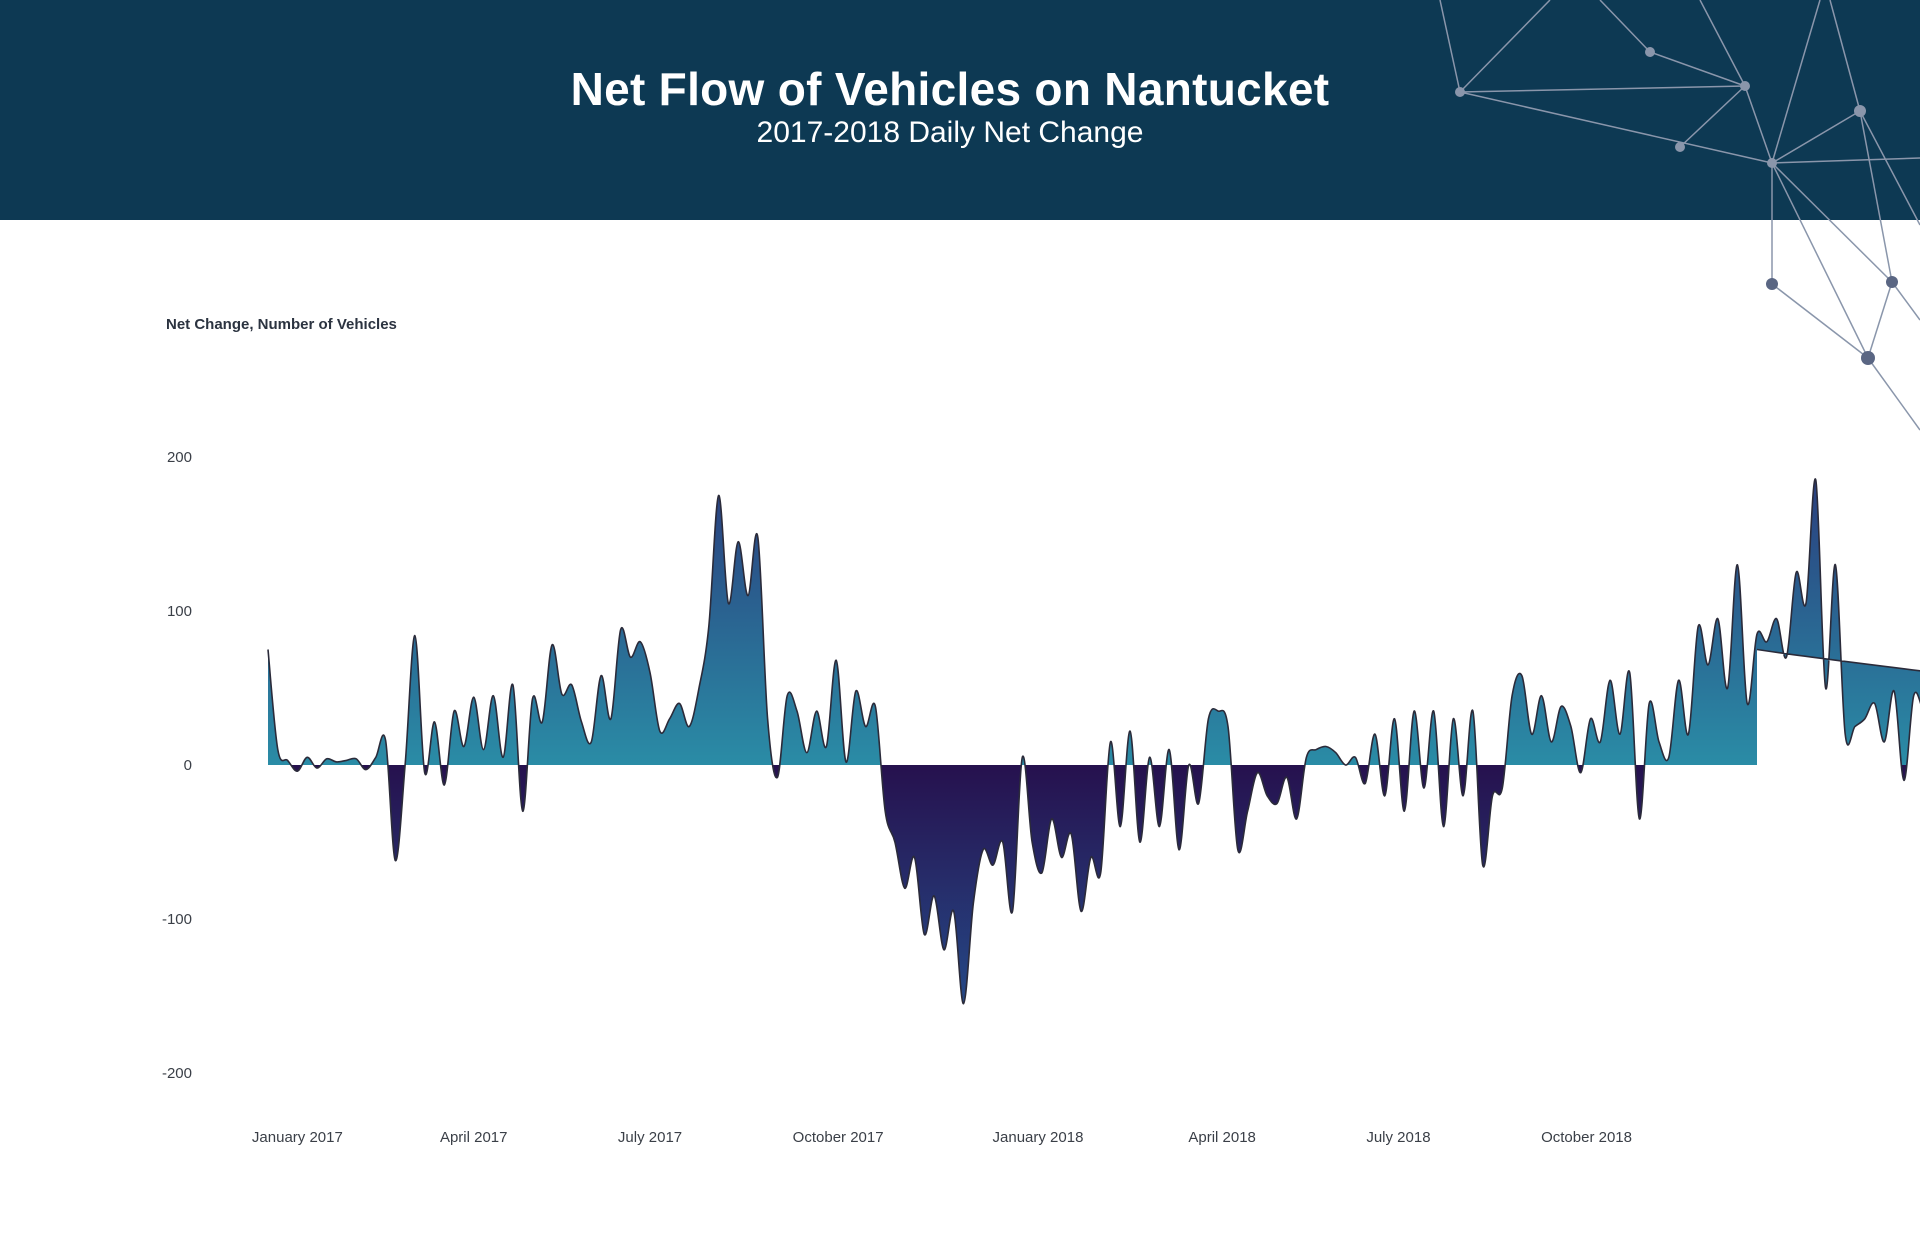  What do you see at coordinates (177, 1073) in the screenshot?
I see `y-tick-label: -200` at bounding box center [177, 1073].